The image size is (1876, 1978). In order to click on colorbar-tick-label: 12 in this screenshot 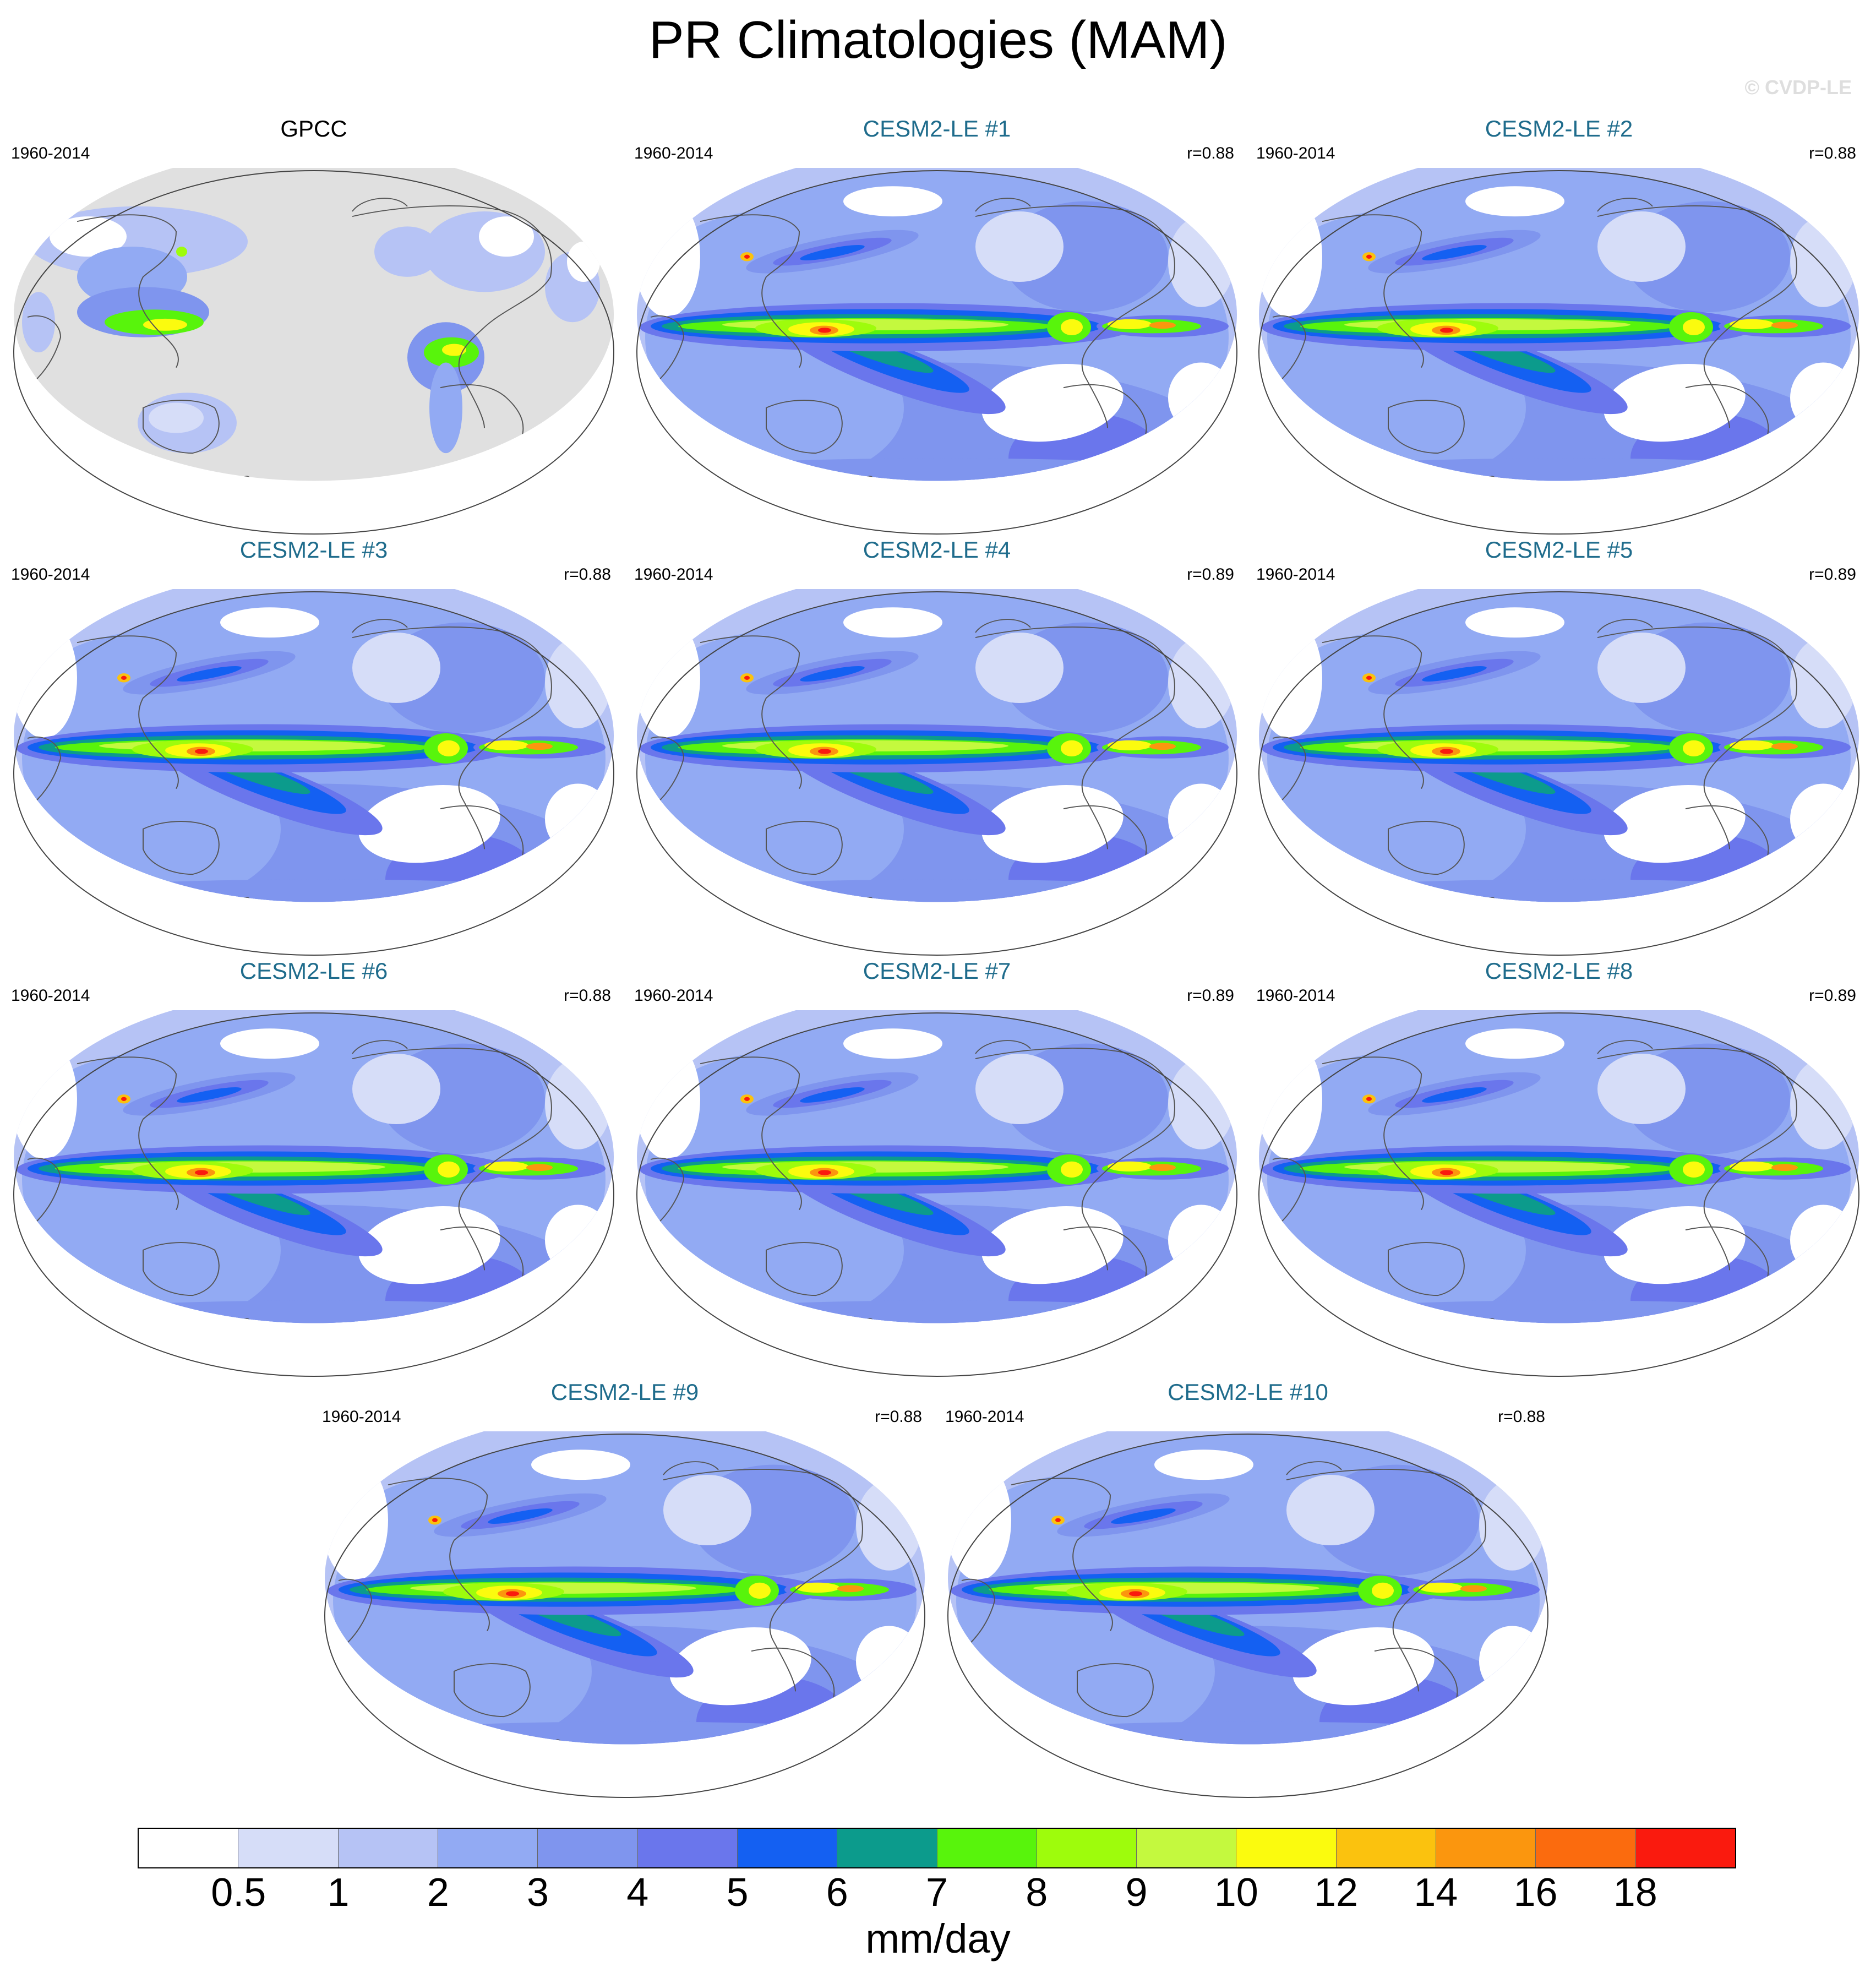, I will do `click(1336, 1893)`.